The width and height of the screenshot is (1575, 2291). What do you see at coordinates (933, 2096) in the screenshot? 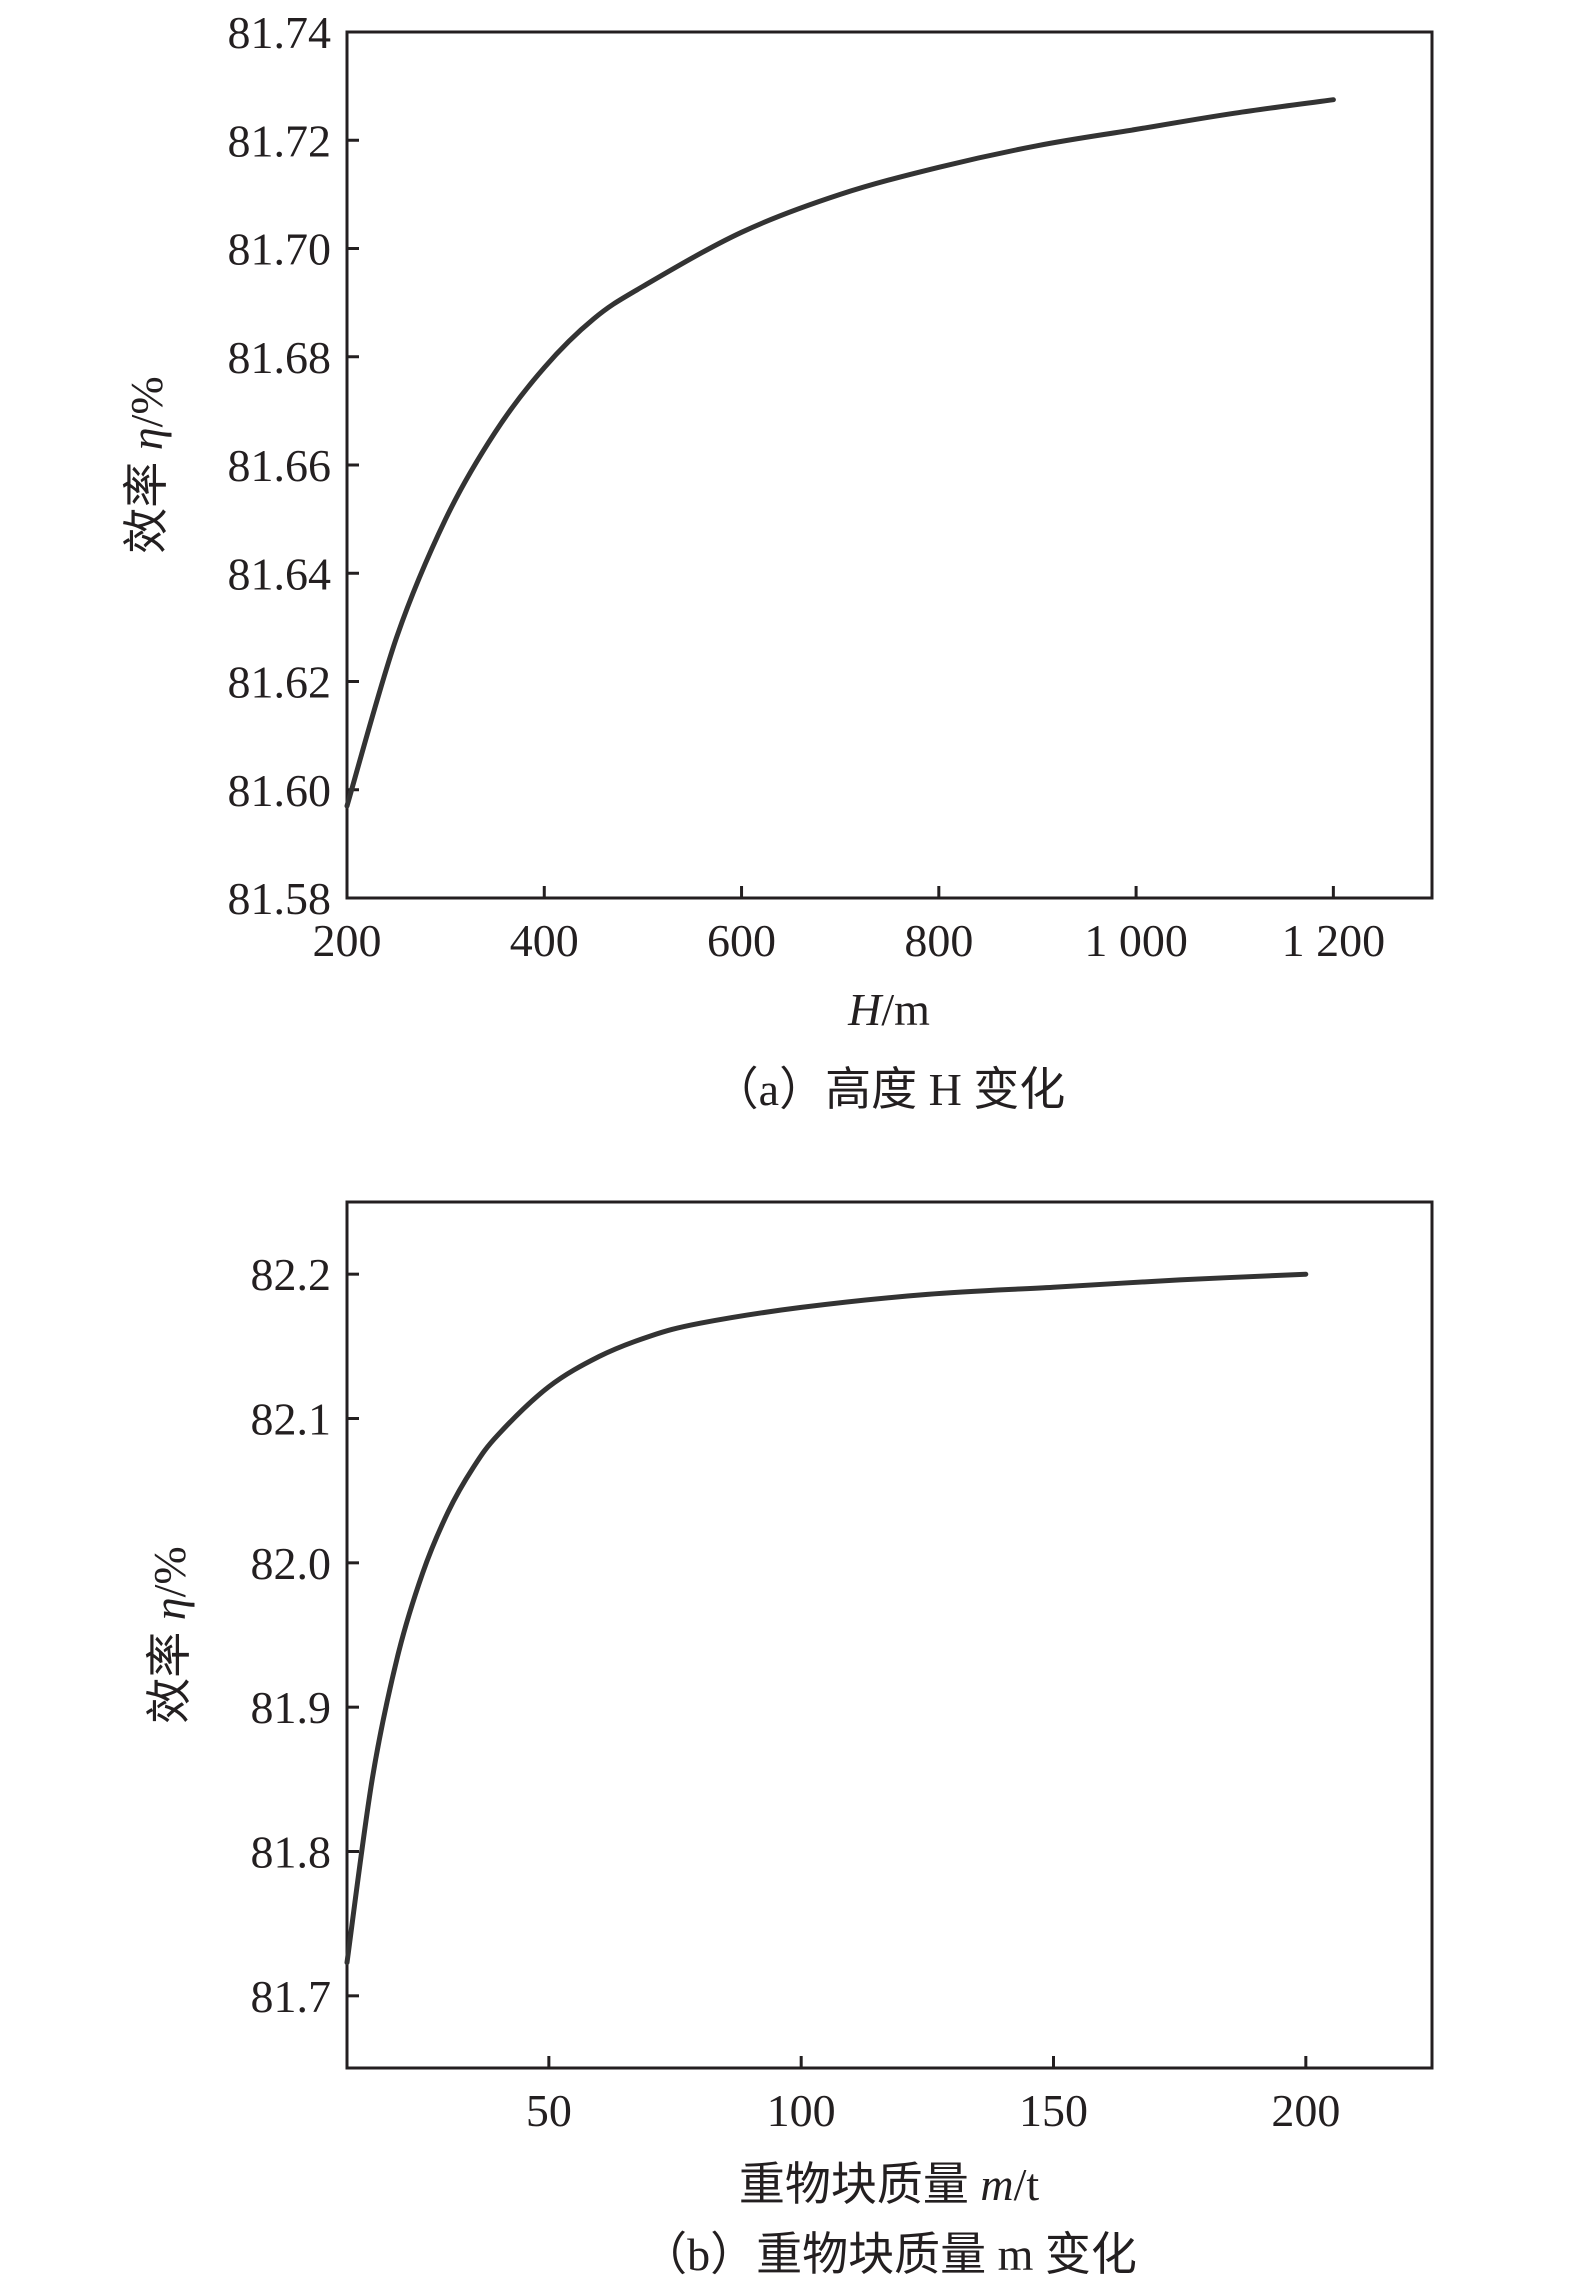
I see `x-ticks: 50 100 150 200` at bounding box center [933, 2096].